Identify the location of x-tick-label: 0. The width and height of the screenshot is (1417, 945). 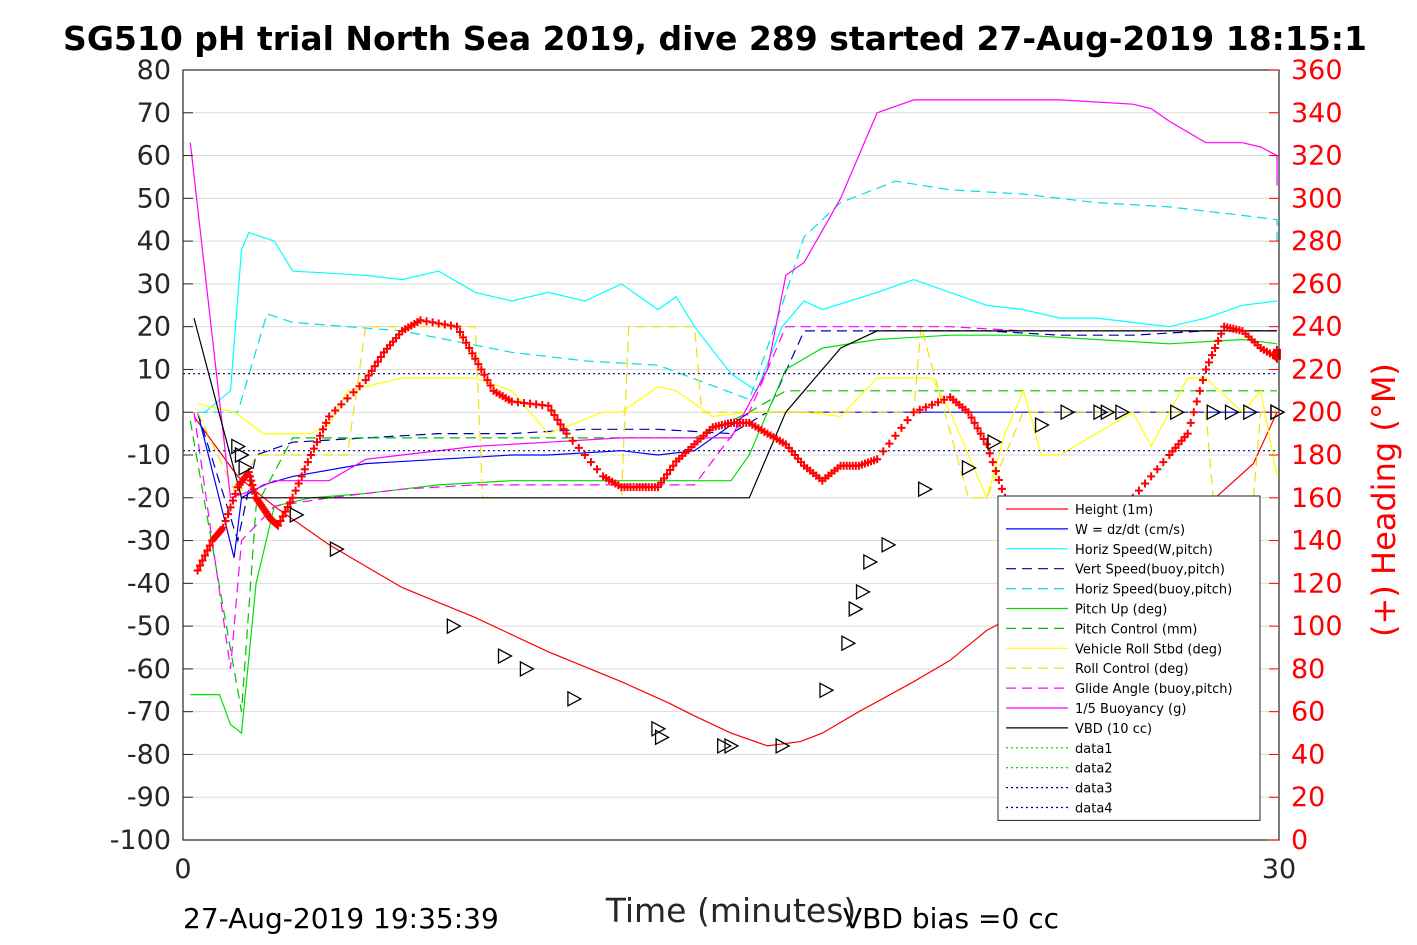
(182, 869).